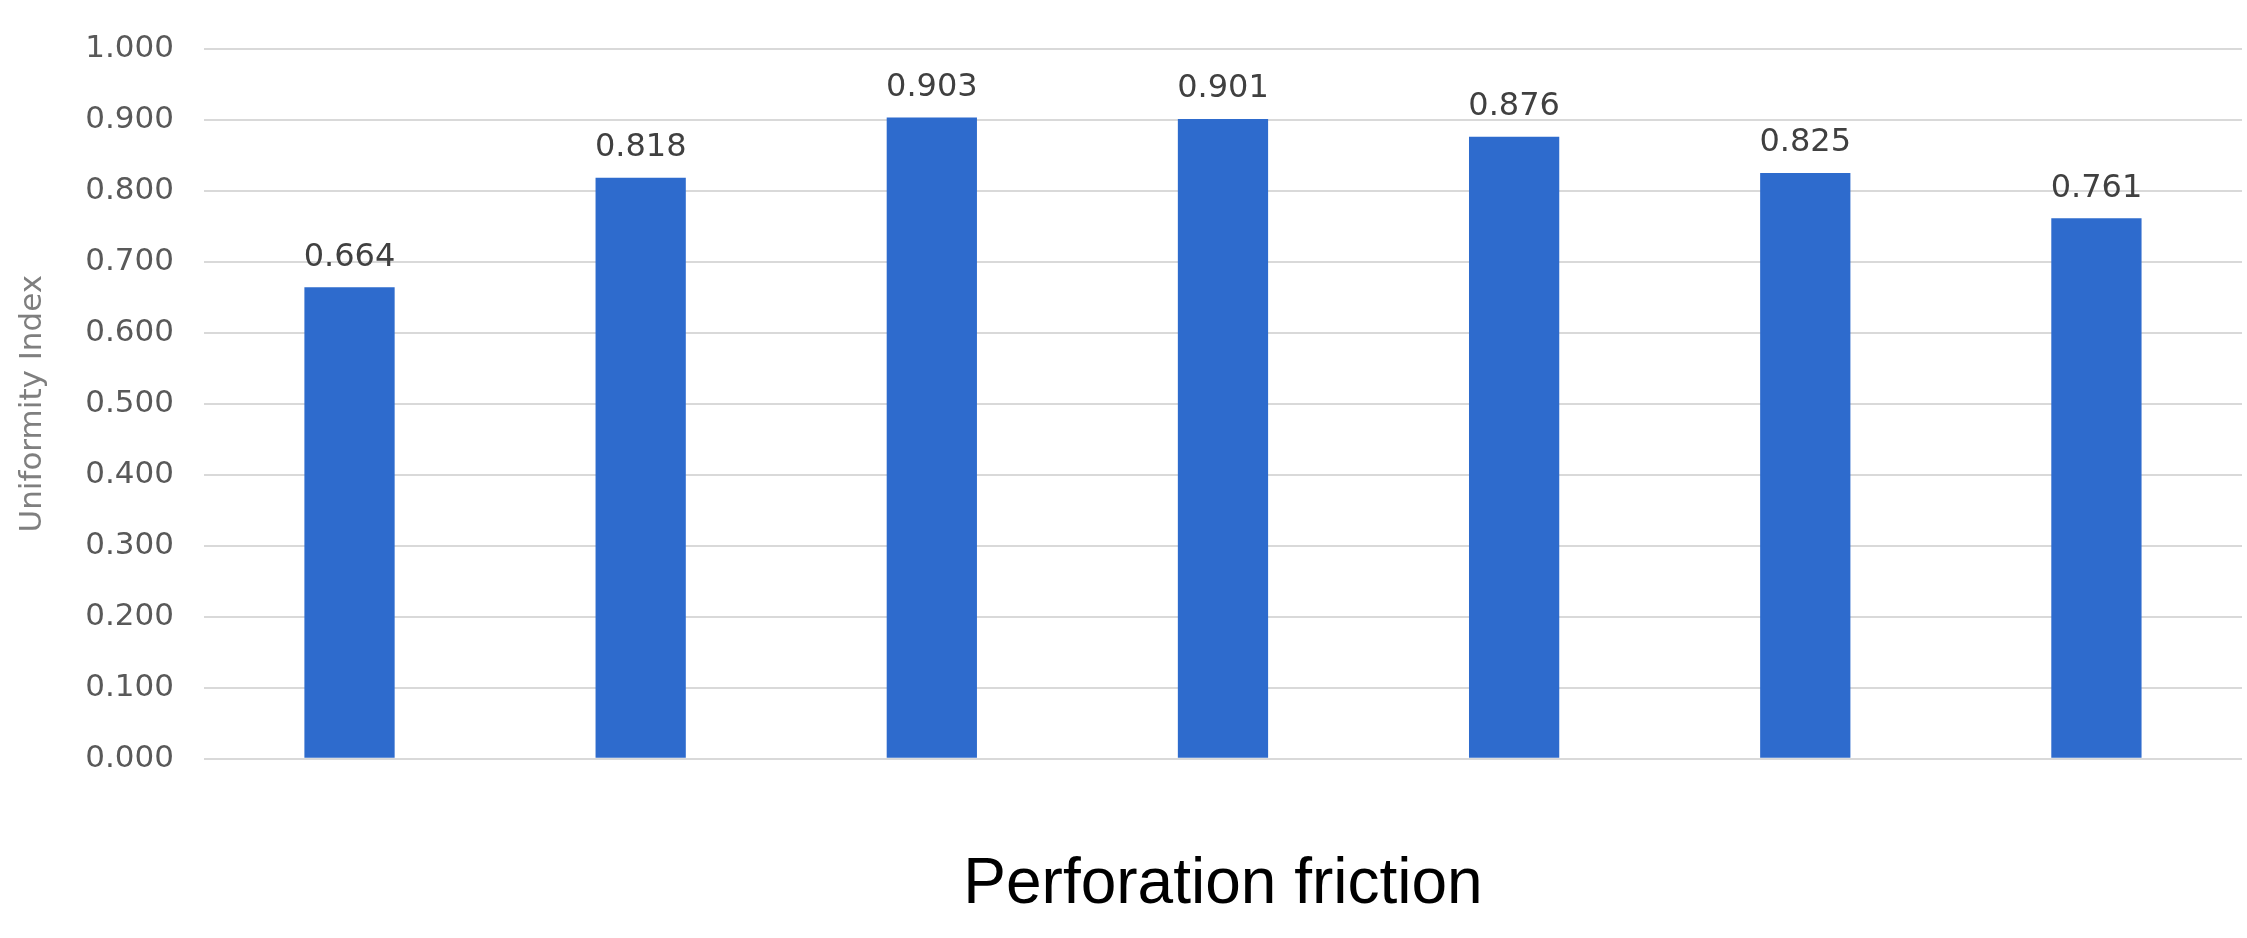  I want to click on y-tick-label: 0.200, so click(129, 613).